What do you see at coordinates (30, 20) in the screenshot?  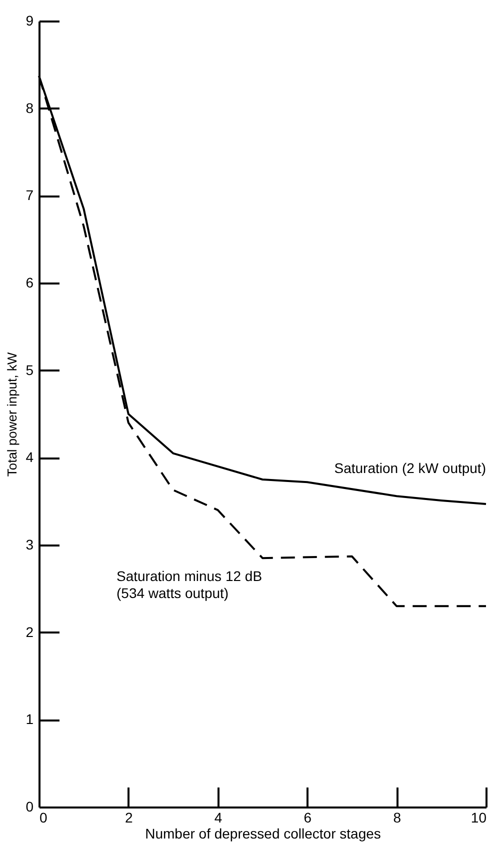 I see `y-tick-label: 9` at bounding box center [30, 20].